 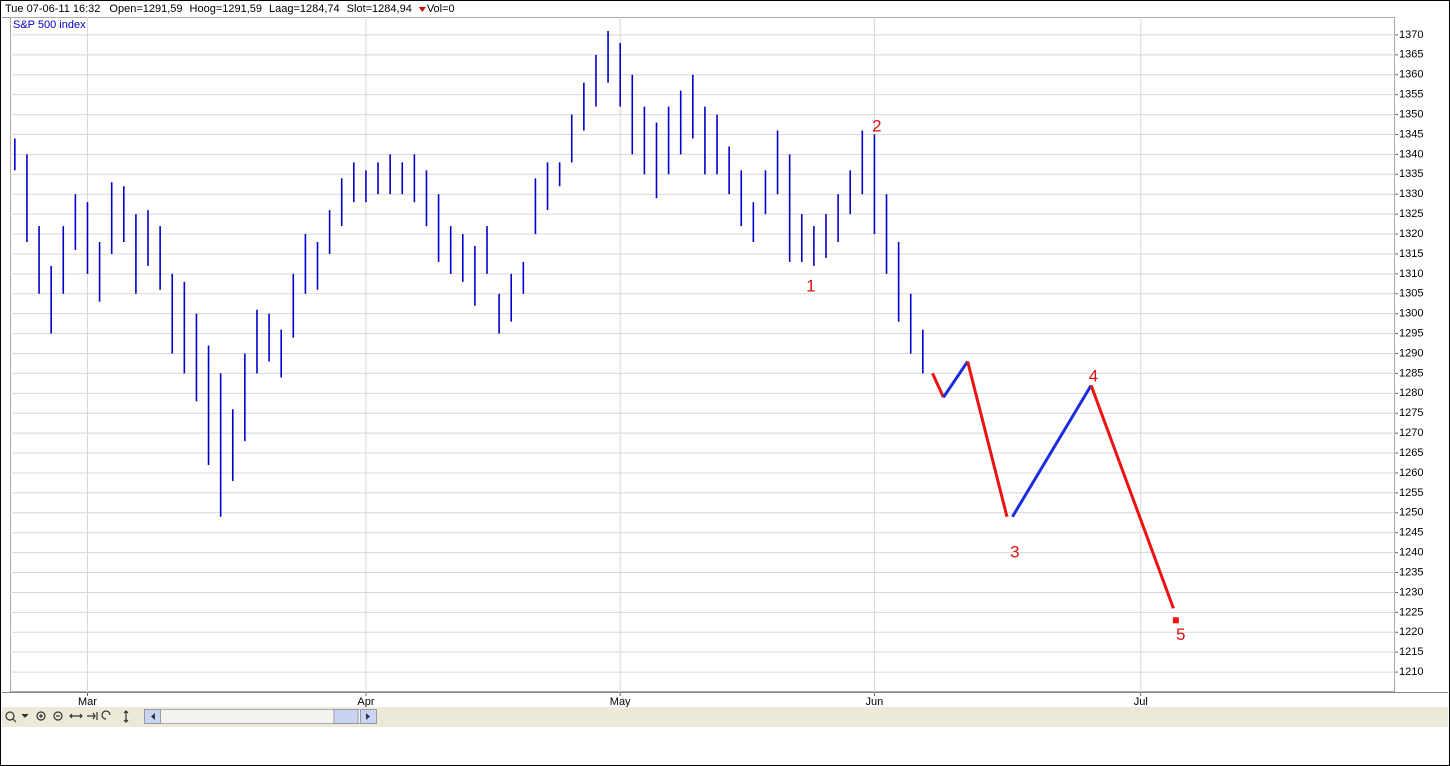 I want to click on y-tick-label: 1345, so click(x=1411, y=134).